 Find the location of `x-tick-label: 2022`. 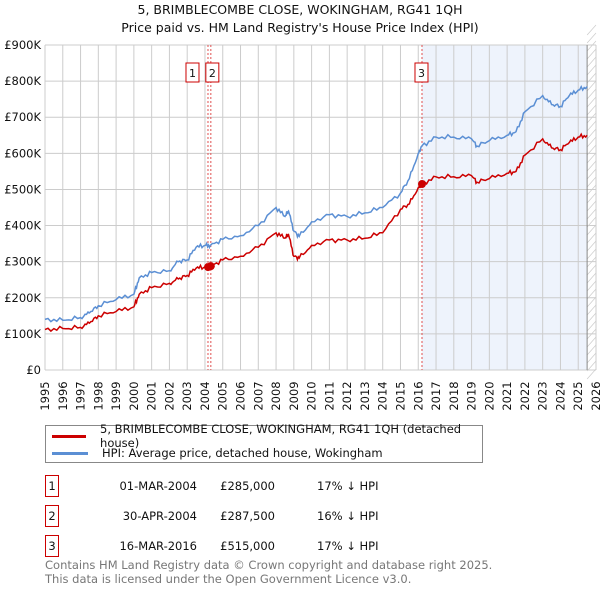

x-tick-label: 2022 is located at coordinates (525, 395).